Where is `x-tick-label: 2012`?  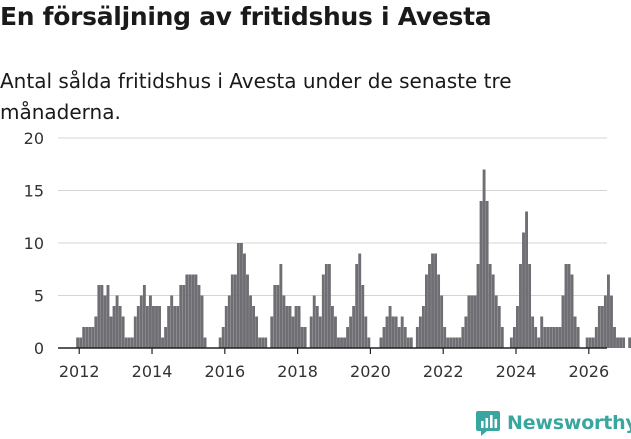
x-tick-label: 2012 is located at coordinates (79, 371).